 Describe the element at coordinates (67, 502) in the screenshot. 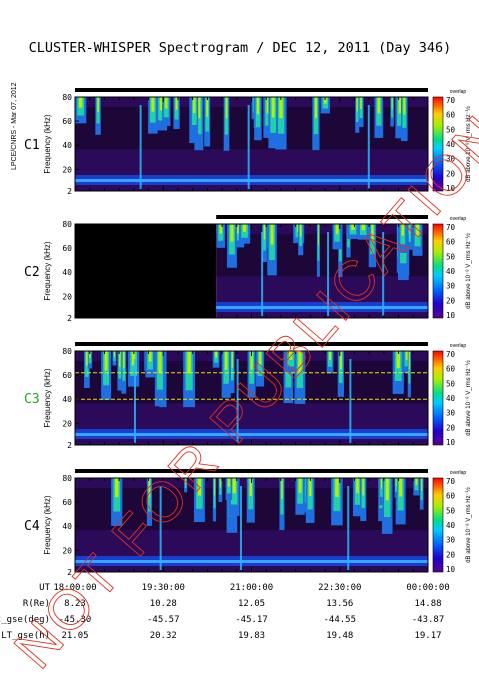

I see `y-tick-label: 60` at that location.